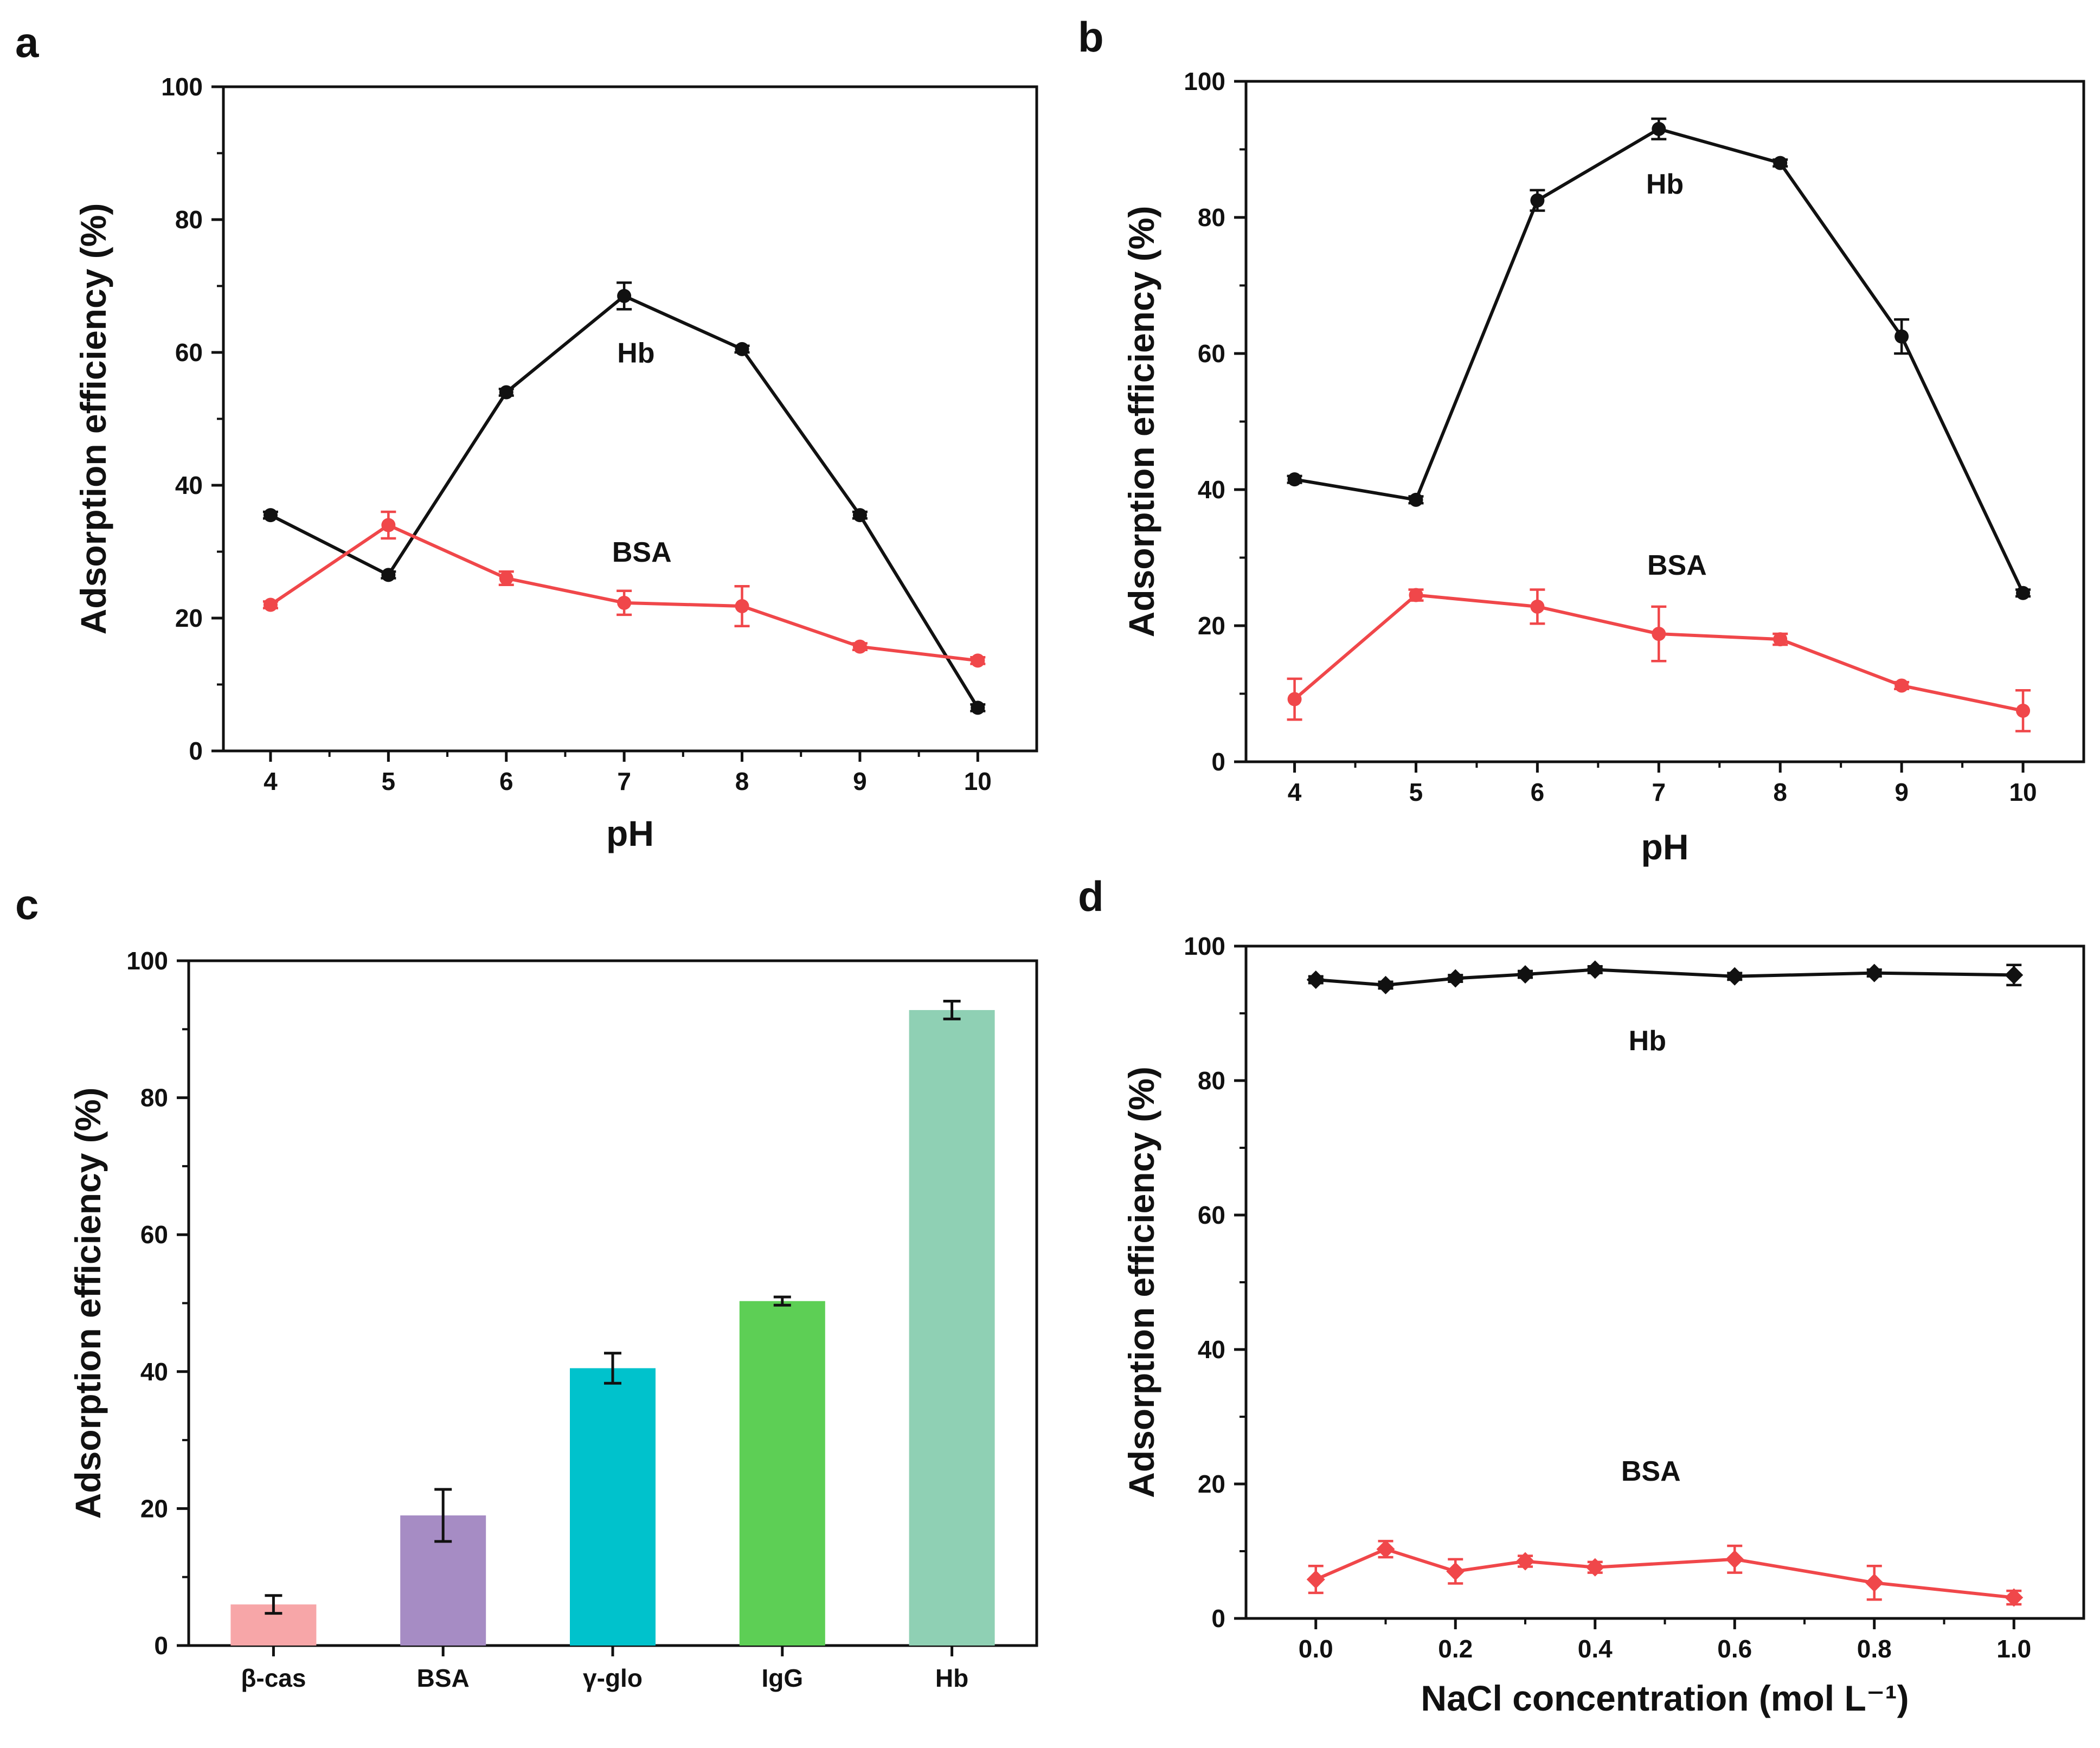  What do you see at coordinates (26, 904) in the screenshot?
I see `panel-label: c` at bounding box center [26, 904].